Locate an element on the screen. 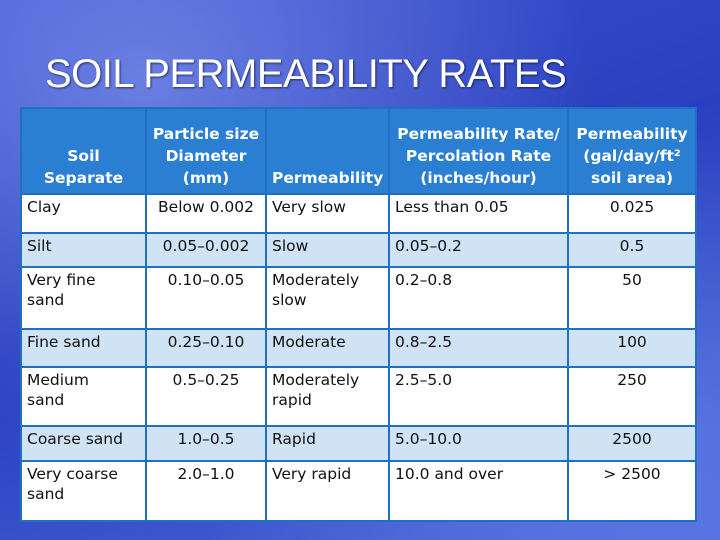  column-header-line: Permeability Rate/ is located at coordinates (478, 134).